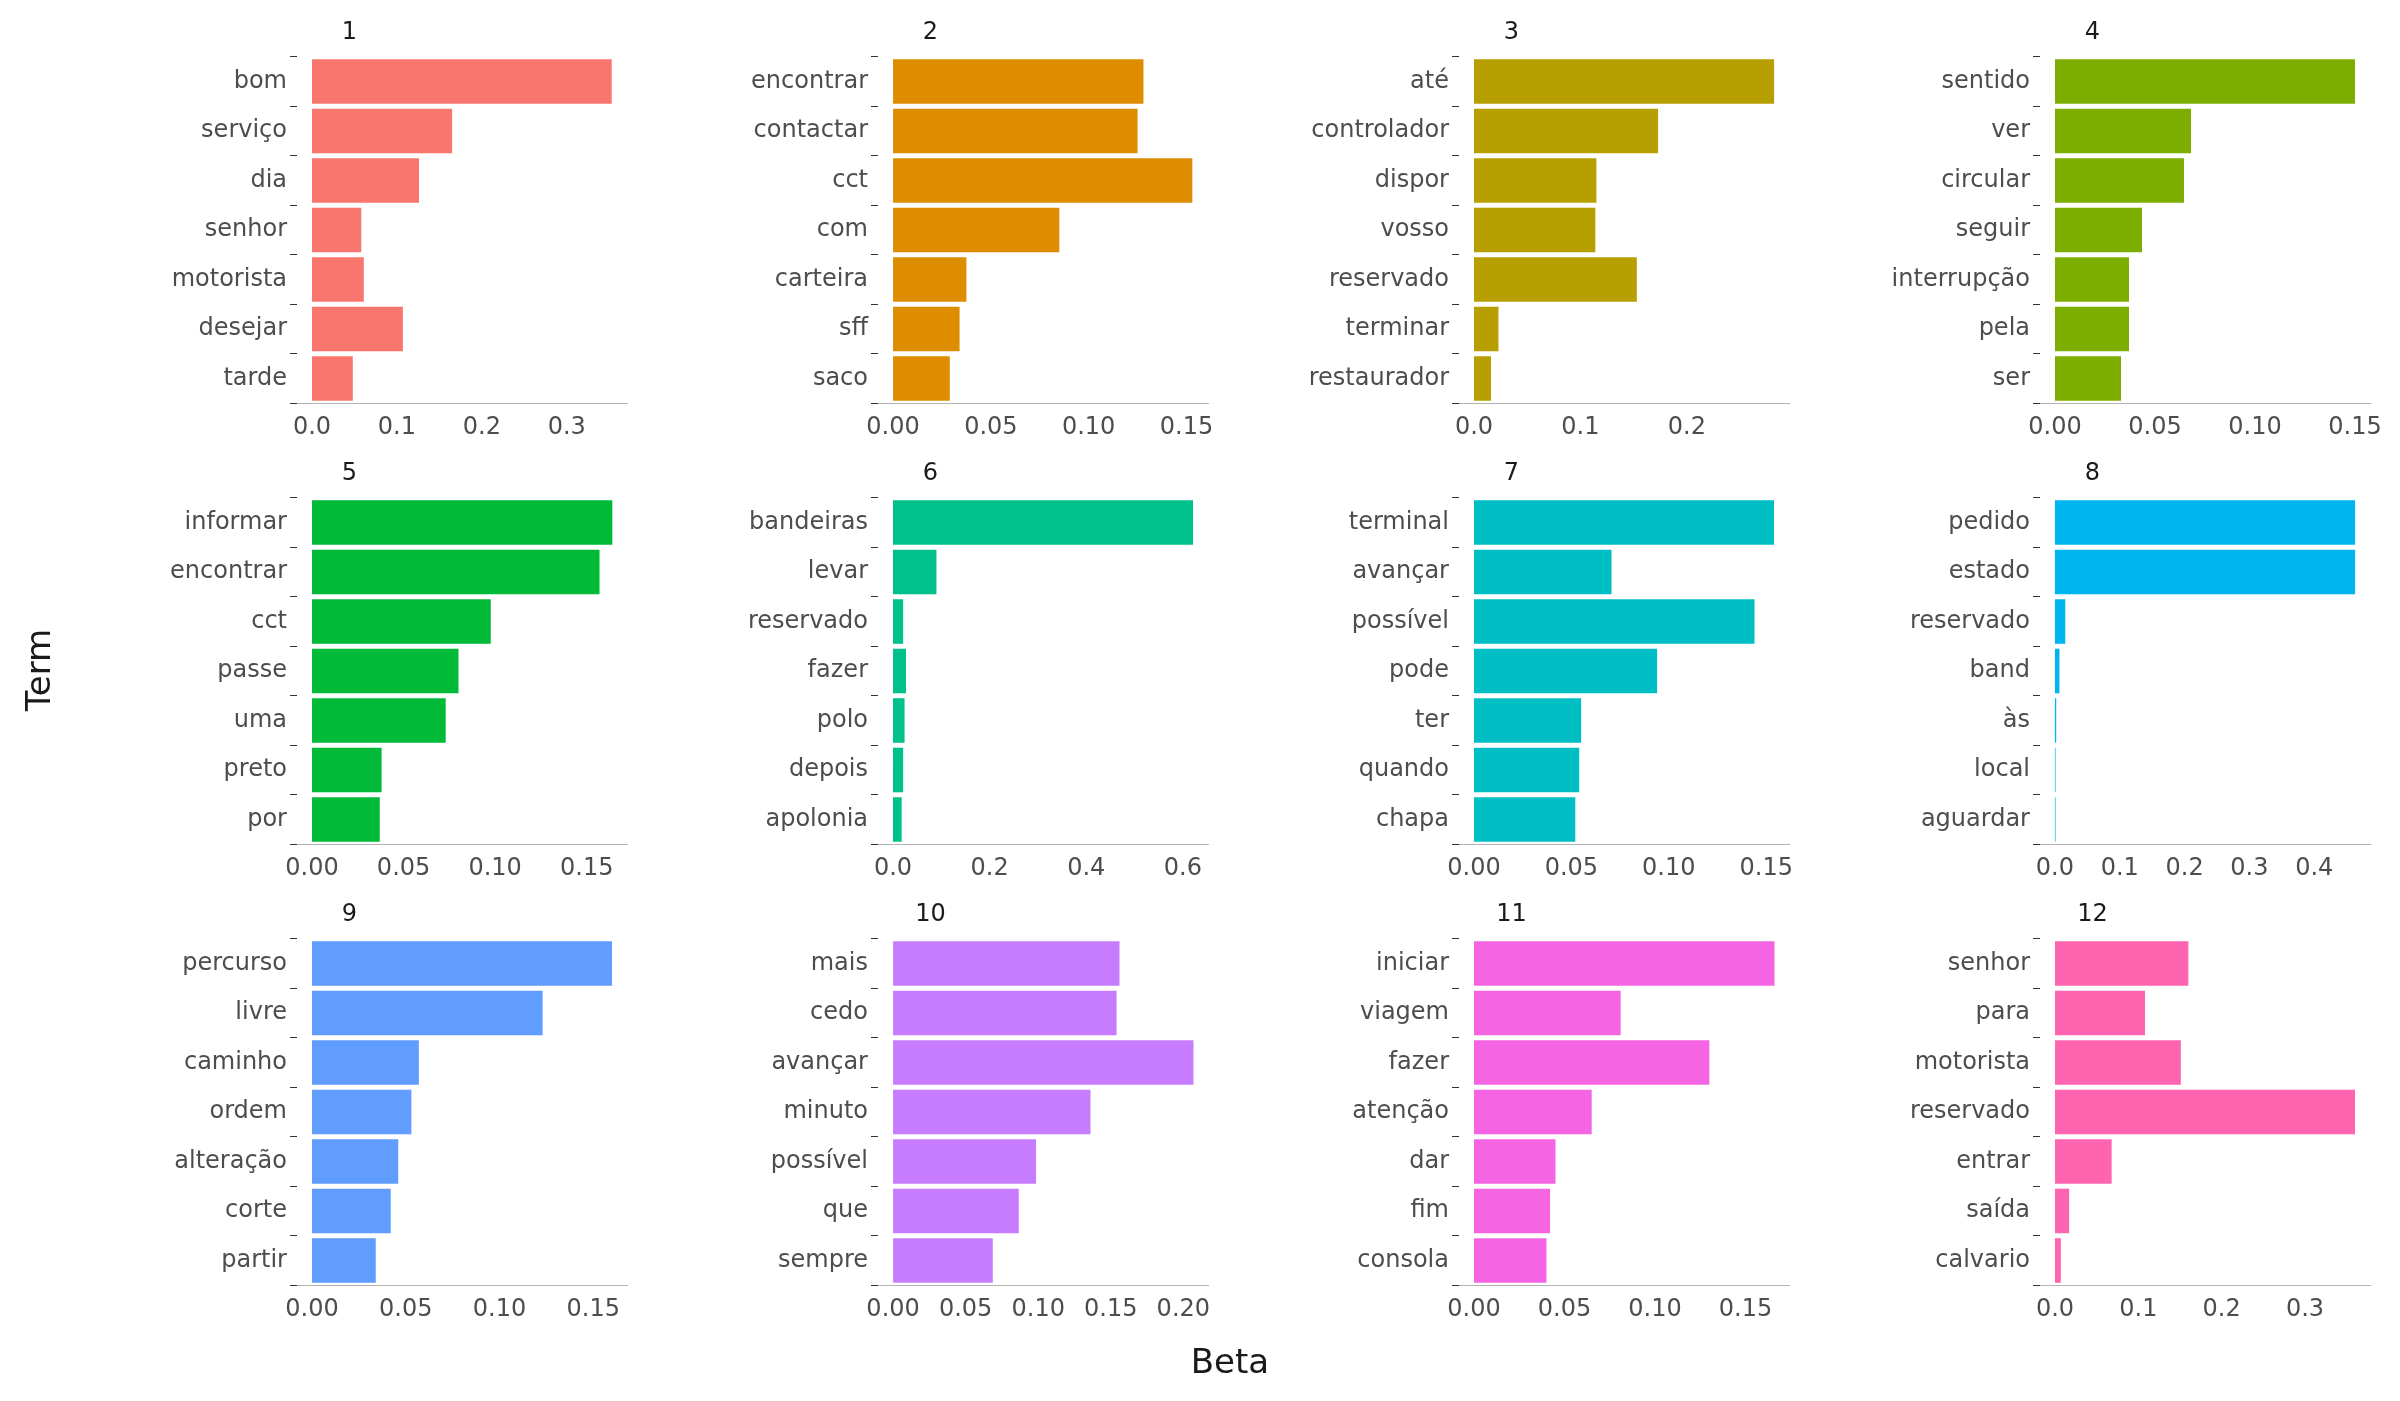 This screenshot has width=2400, height=1401. I want to click on y-axis-title: Term, so click(38, 669).